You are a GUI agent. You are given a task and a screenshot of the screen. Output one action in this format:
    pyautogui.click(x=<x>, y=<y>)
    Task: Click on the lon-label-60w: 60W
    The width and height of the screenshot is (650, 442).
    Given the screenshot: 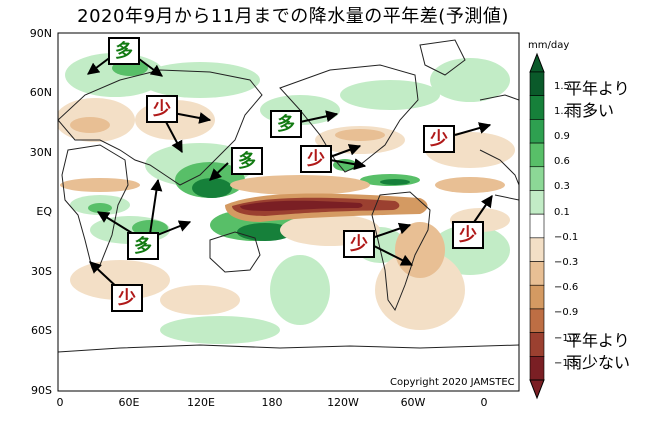 What is the action you would take?
    pyautogui.click(x=413, y=402)
    